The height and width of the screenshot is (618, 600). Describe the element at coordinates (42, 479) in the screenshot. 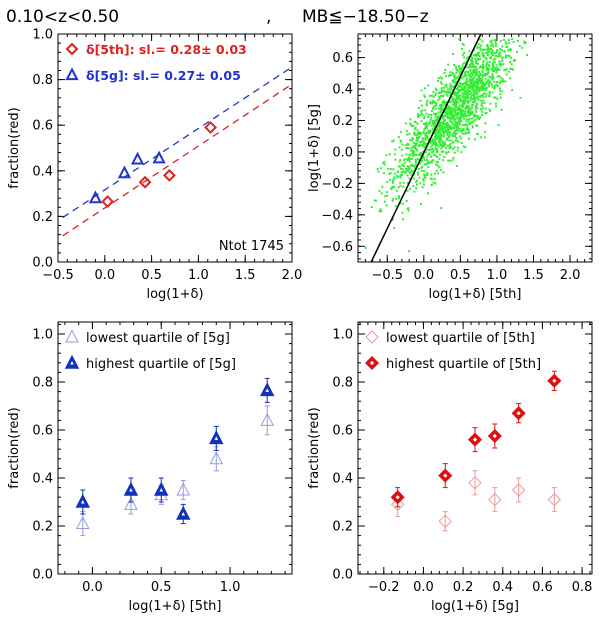

I see `y-tick-label: 0.4` at that location.